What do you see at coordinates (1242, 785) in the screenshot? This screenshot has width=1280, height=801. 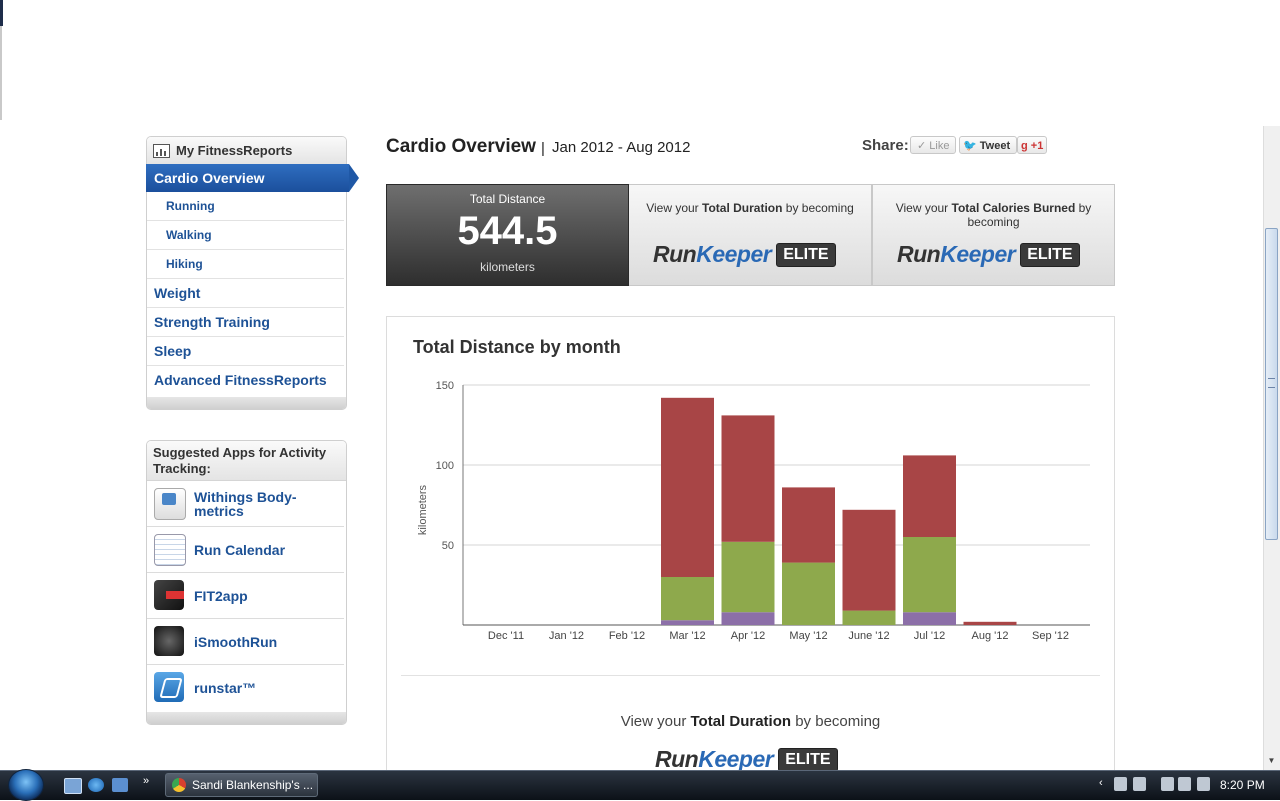 I see `clock: 8:20 PM` at bounding box center [1242, 785].